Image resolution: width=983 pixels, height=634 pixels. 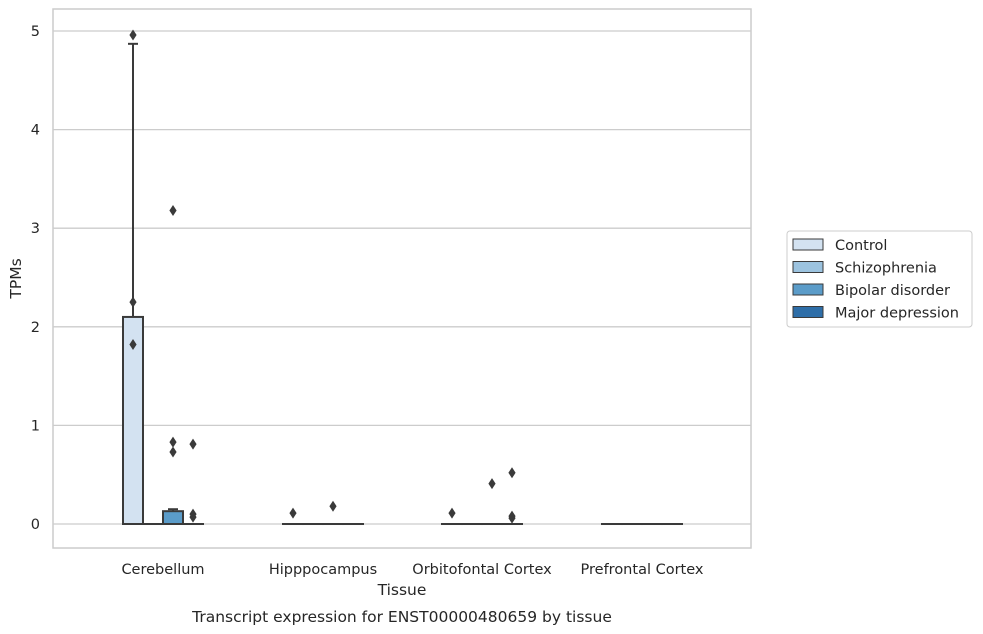 What do you see at coordinates (133, 277) in the screenshot?
I see `box-cerebellum-control` at bounding box center [133, 277].